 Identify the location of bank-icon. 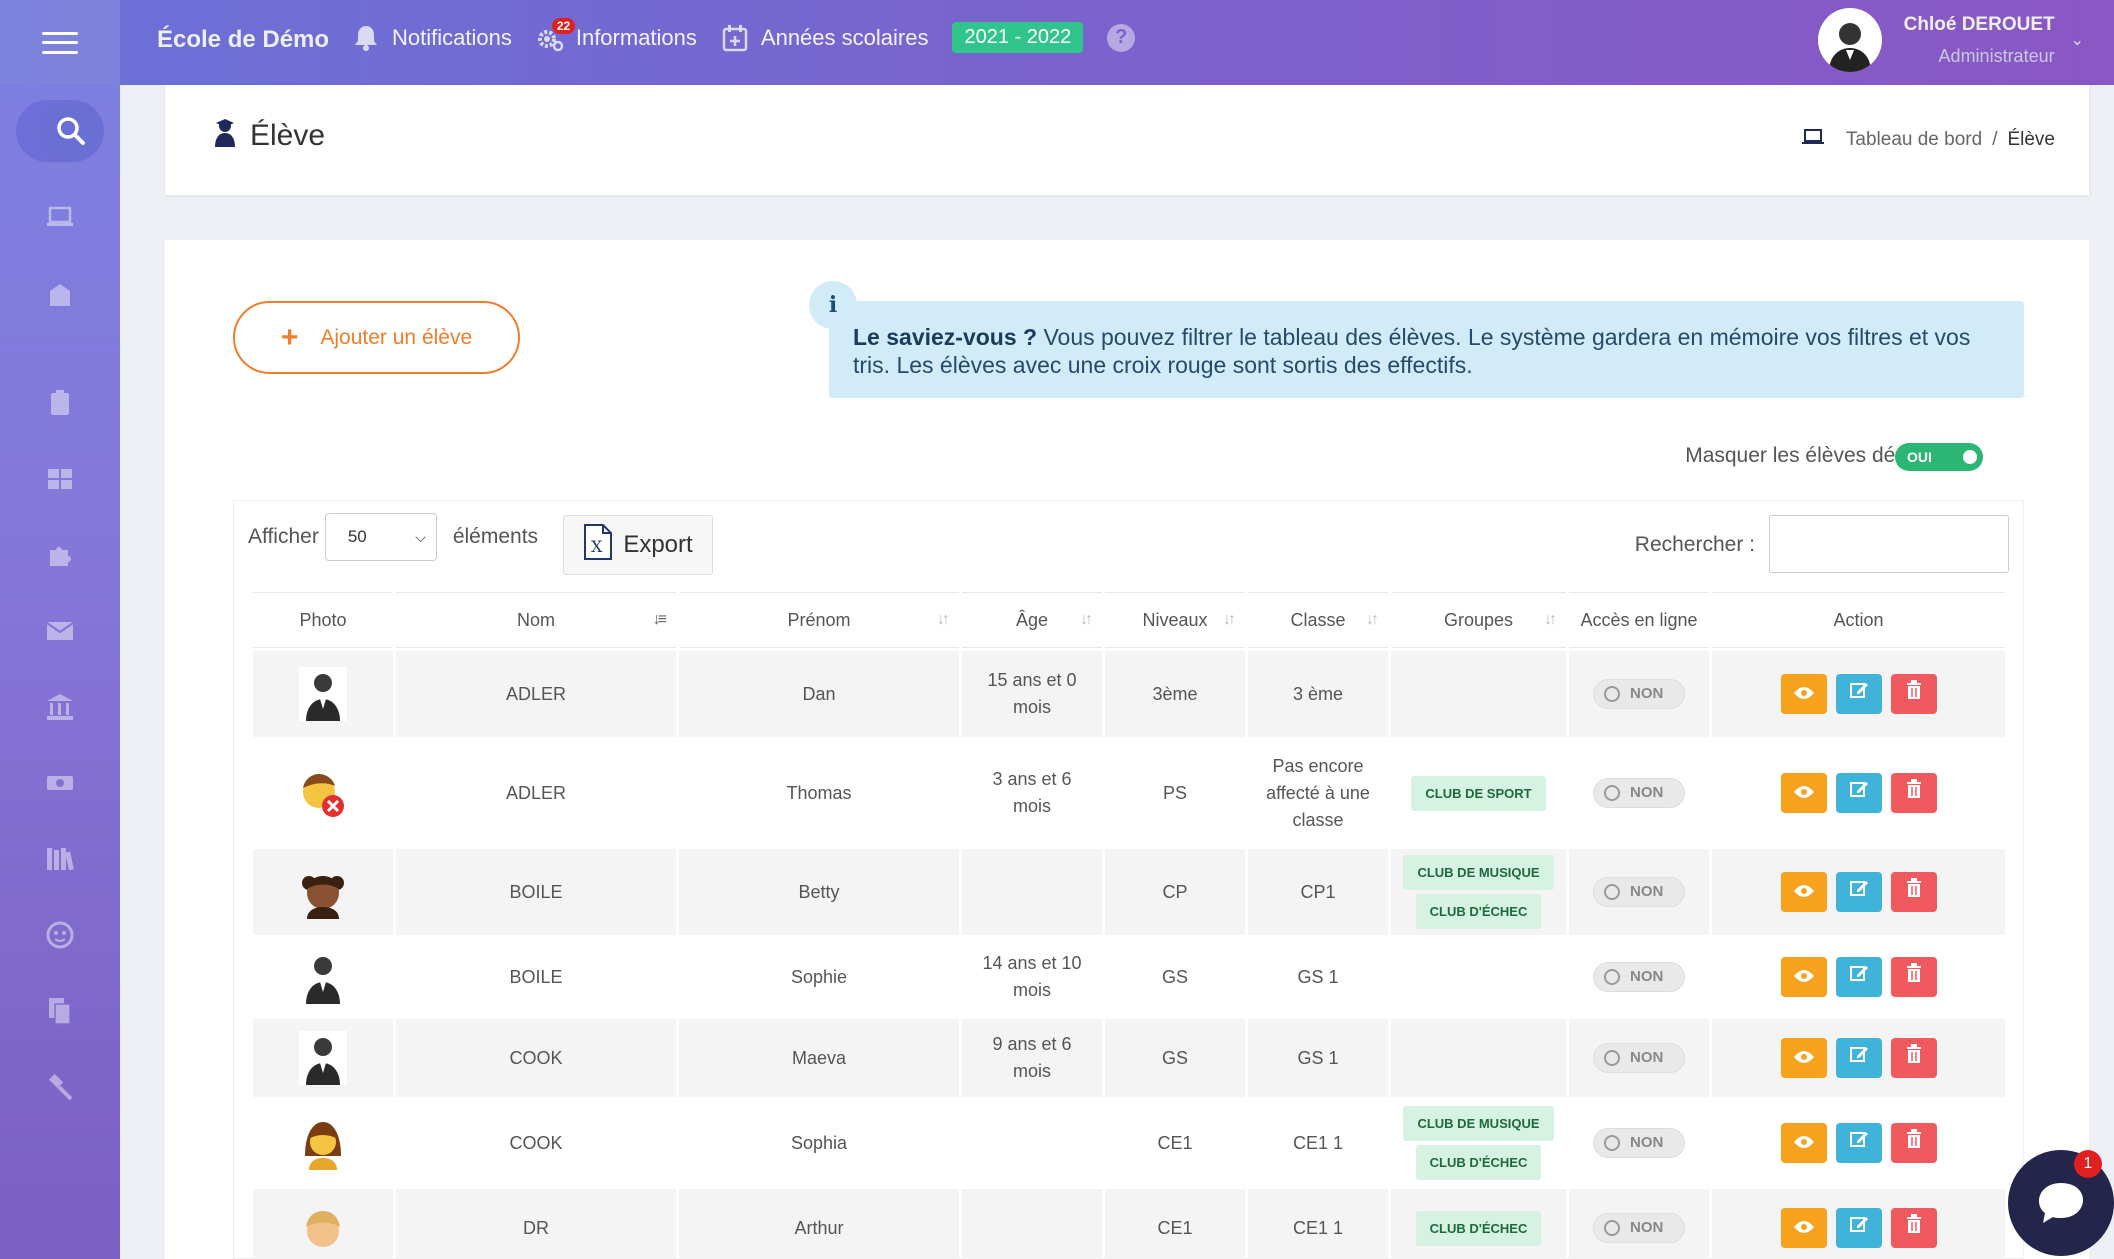
(60, 707).